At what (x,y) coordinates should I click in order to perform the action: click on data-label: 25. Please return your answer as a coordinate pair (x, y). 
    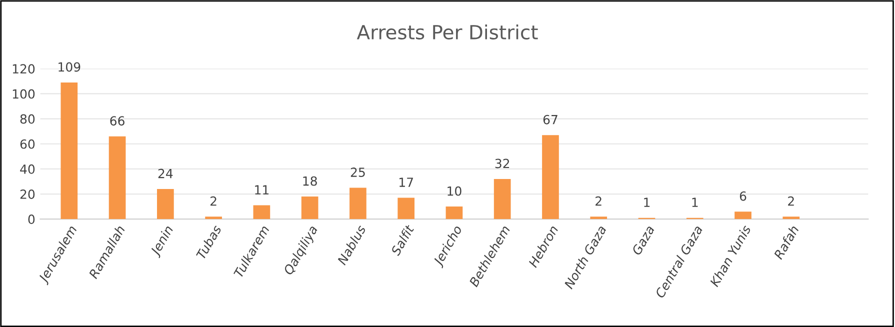
    Looking at the image, I should click on (357, 172).